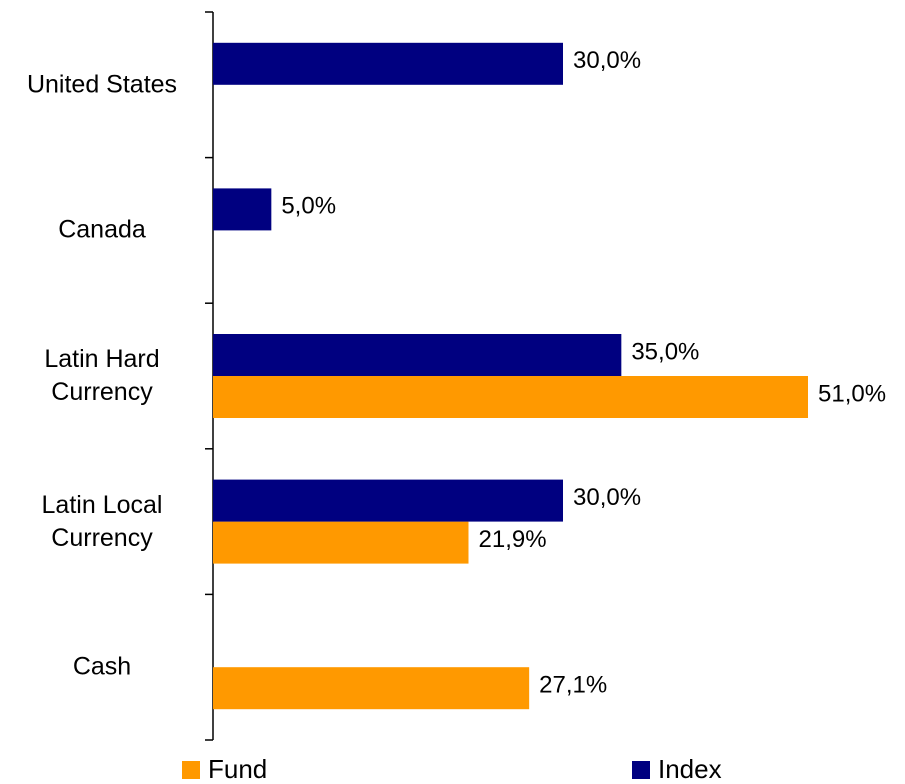 The image size is (905, 784). I want to click on value-label: 35,0%, so click(665, 351).